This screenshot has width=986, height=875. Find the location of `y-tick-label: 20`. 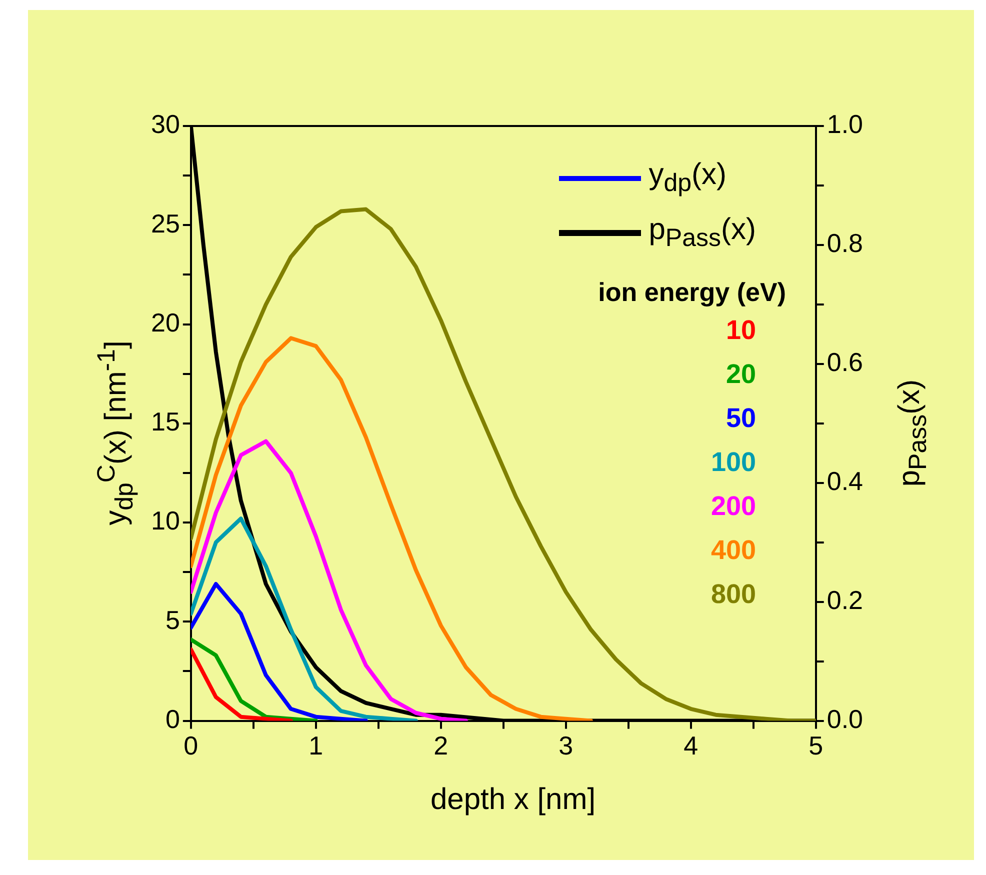

y-tick-label: 20 is located at coordinates (165, 322).